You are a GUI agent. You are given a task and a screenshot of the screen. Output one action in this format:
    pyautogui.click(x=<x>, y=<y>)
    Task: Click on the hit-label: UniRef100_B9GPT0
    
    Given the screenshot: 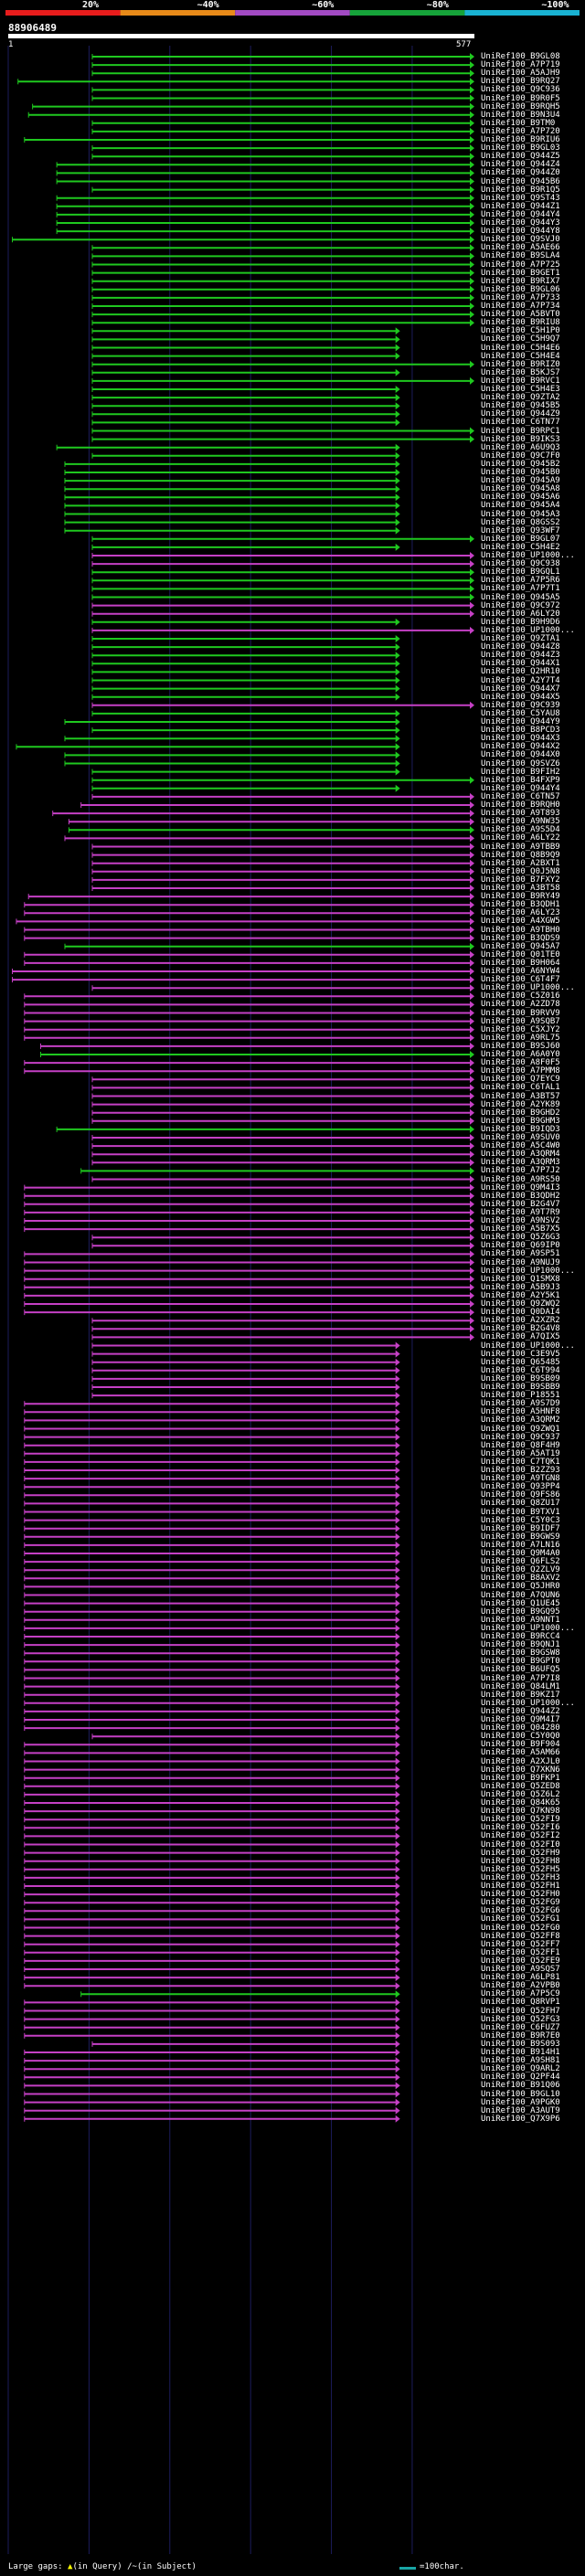 What is the action you would take?
    pyautogui.click(x=520, y=1662)
    